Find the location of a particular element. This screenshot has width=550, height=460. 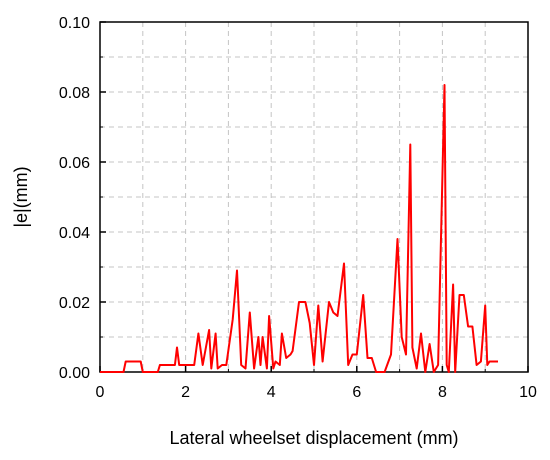

y-tick-label: 0.02 is located at coordinates (74, 303).